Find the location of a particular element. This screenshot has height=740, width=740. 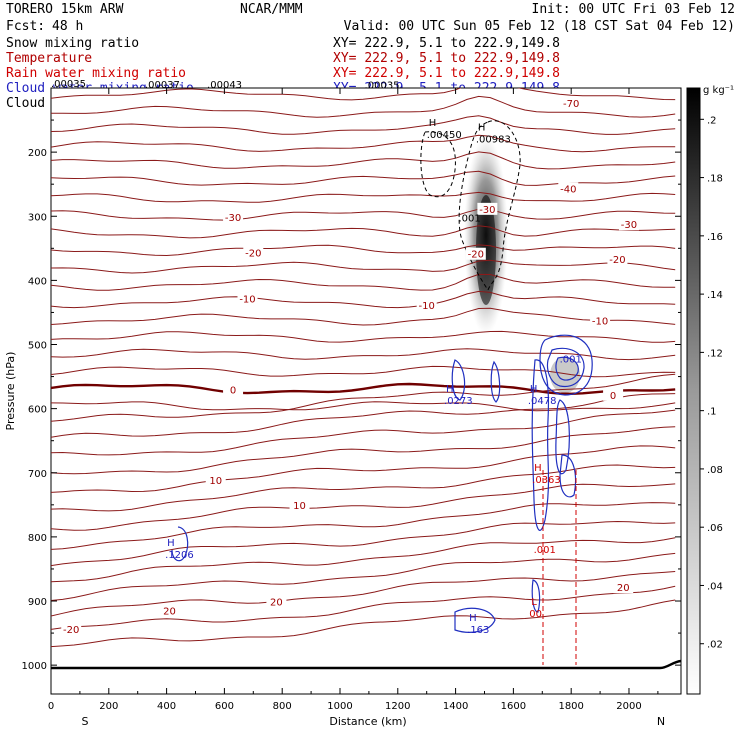

terrain-surface is located at coordinates (366, 664).